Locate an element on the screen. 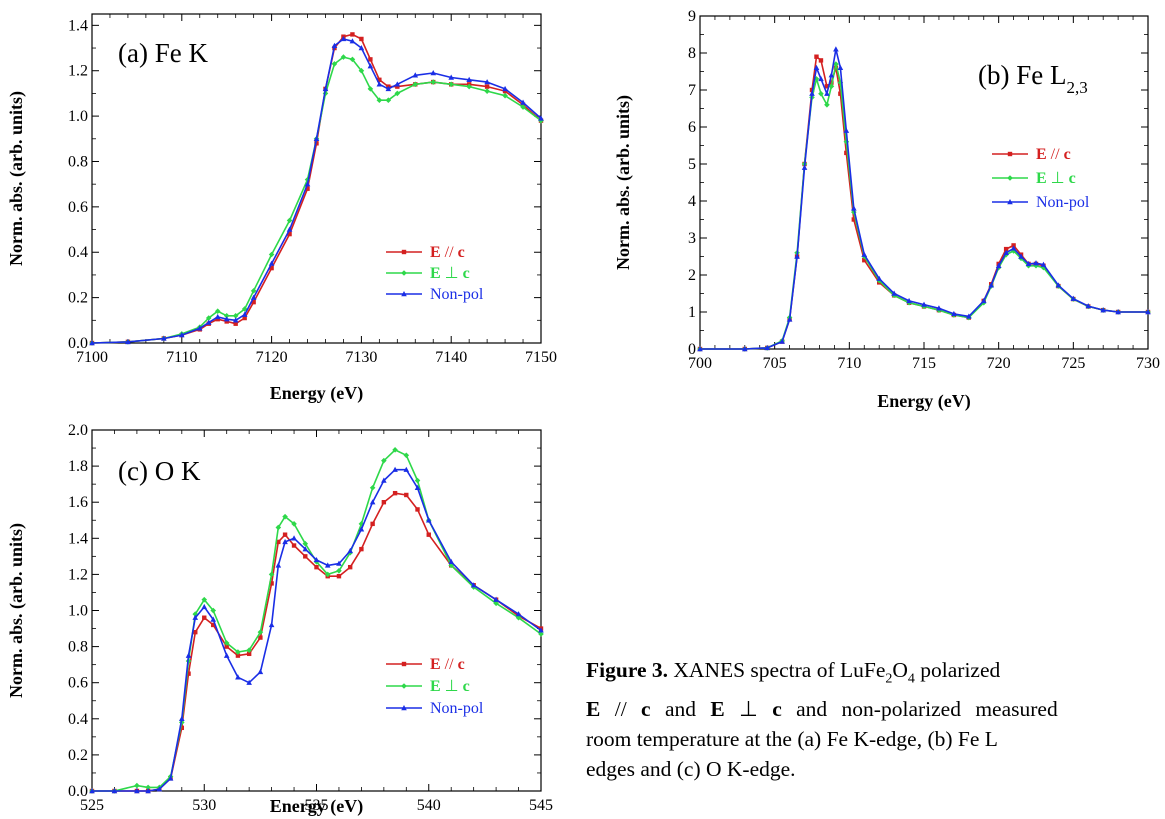 This screenshot has height=819, width=1165. legend-label: E // c is located at coordinates (447, 664).